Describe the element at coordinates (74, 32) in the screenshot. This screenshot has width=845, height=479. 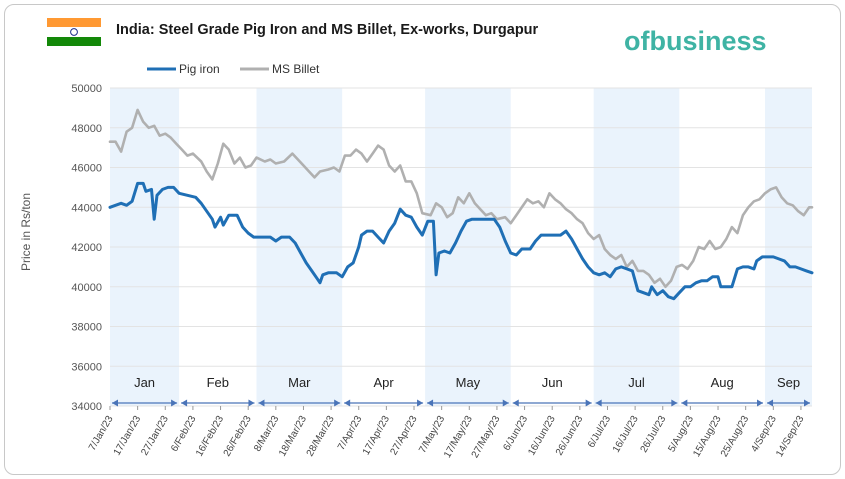
I see `india-flag` at that location.